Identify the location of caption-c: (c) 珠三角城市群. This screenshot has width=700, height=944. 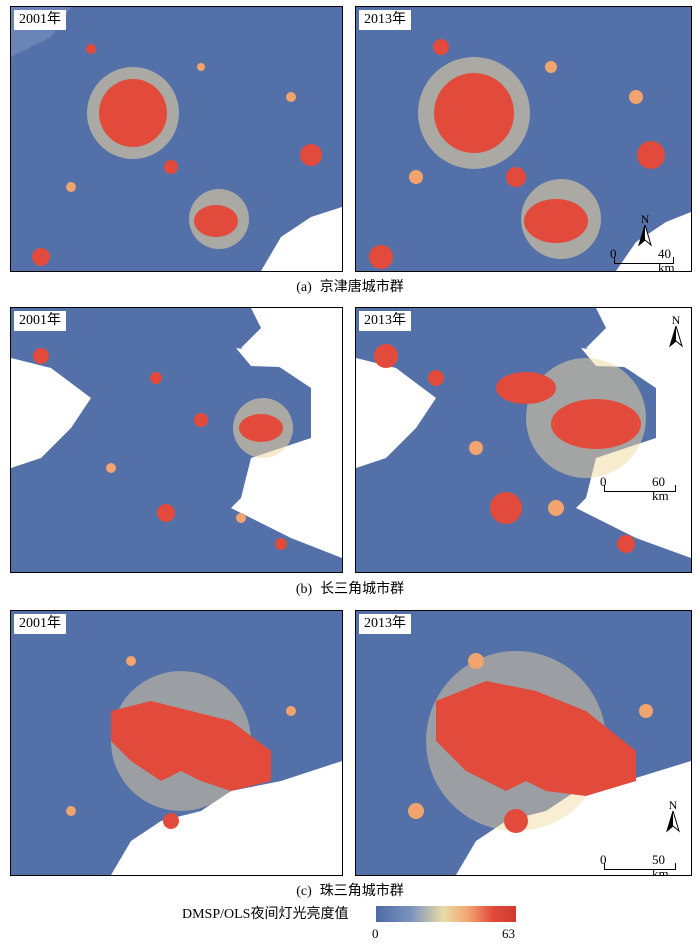
(350, 892).